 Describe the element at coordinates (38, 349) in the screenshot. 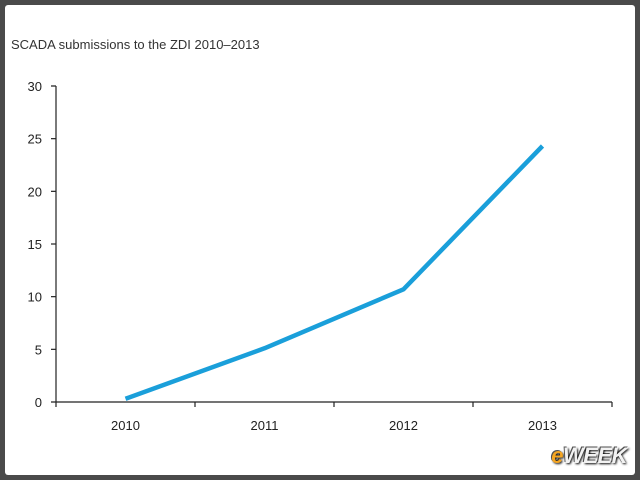

I see `y-tick-label: 5` at that location.